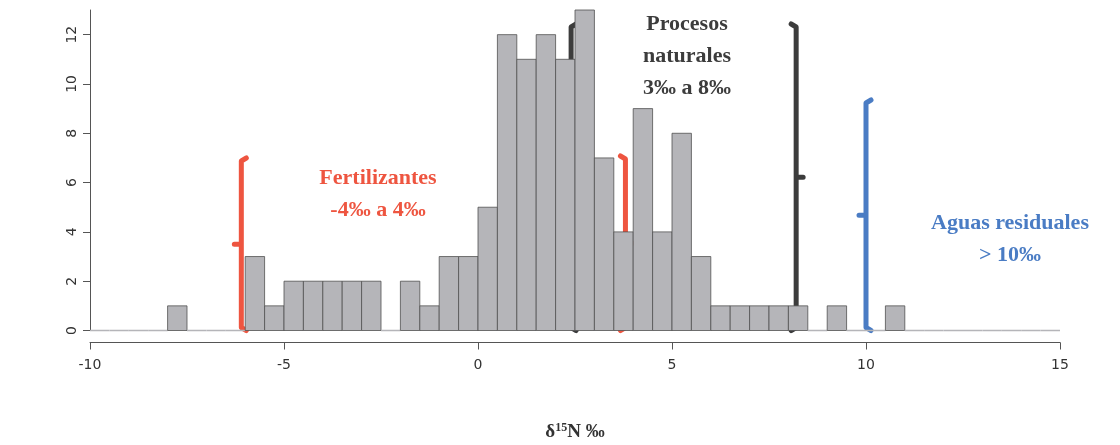  I want to click on y-tick-label: 12, so click(71, 34).